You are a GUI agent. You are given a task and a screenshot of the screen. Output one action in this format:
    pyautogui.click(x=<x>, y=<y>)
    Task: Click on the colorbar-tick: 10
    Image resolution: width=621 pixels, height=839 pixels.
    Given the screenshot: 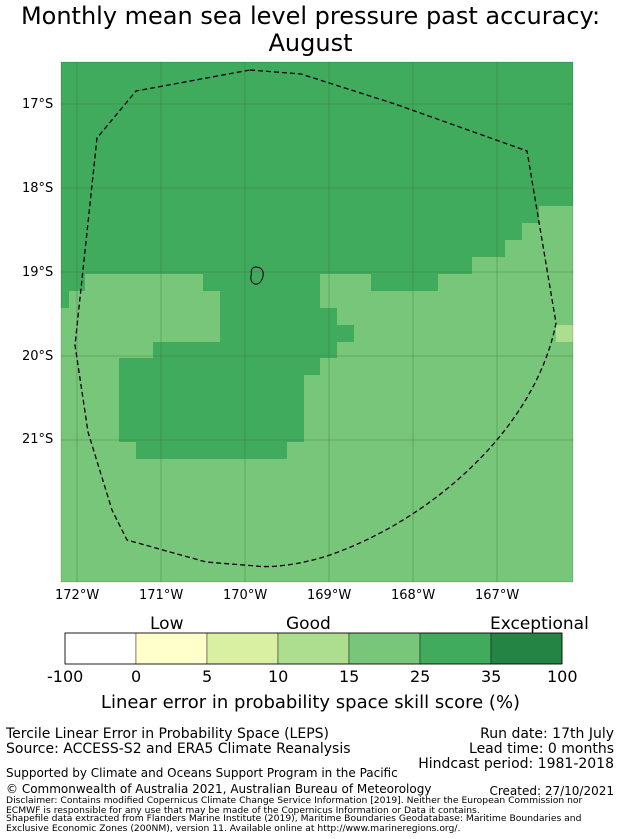 What is the action you would take?
    pyautogui.click(x=278, y=676)
    